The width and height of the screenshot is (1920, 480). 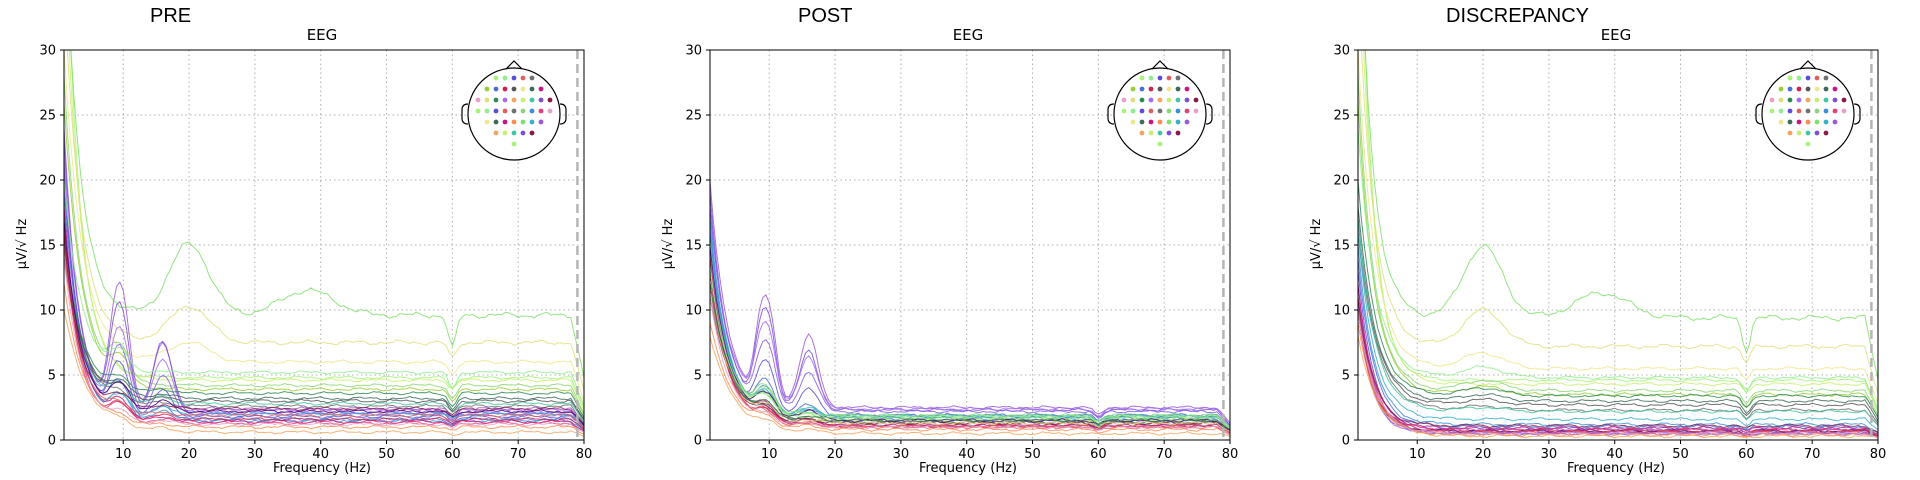 I want to click on nose-outline, so click(x=514, y=65).